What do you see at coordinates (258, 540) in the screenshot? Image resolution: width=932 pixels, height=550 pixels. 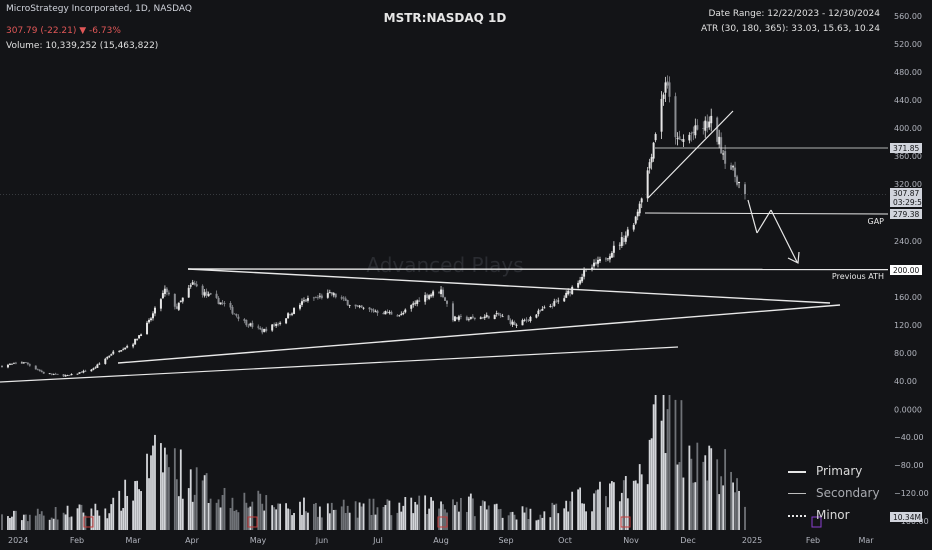 I see `time-tick-label: May` at bounding box center [258, 540].